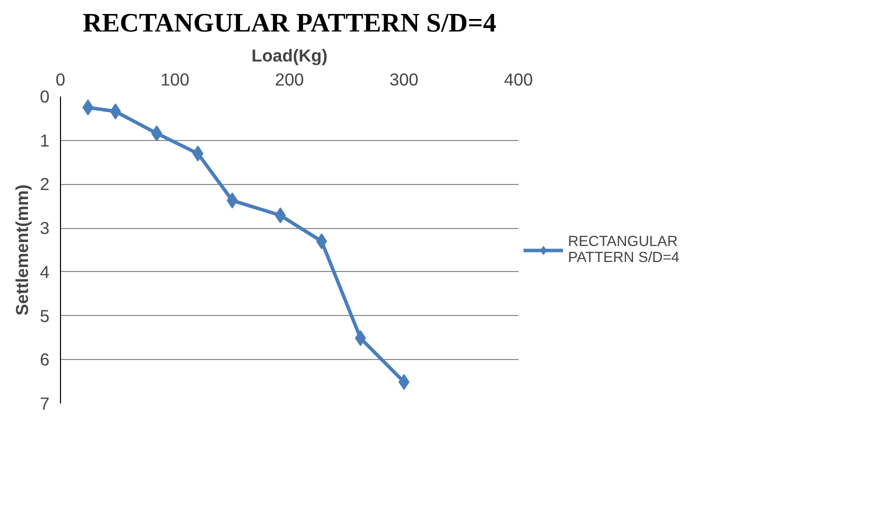  I want to click on x-axis-title: Load(Kg), so click(289, 56).